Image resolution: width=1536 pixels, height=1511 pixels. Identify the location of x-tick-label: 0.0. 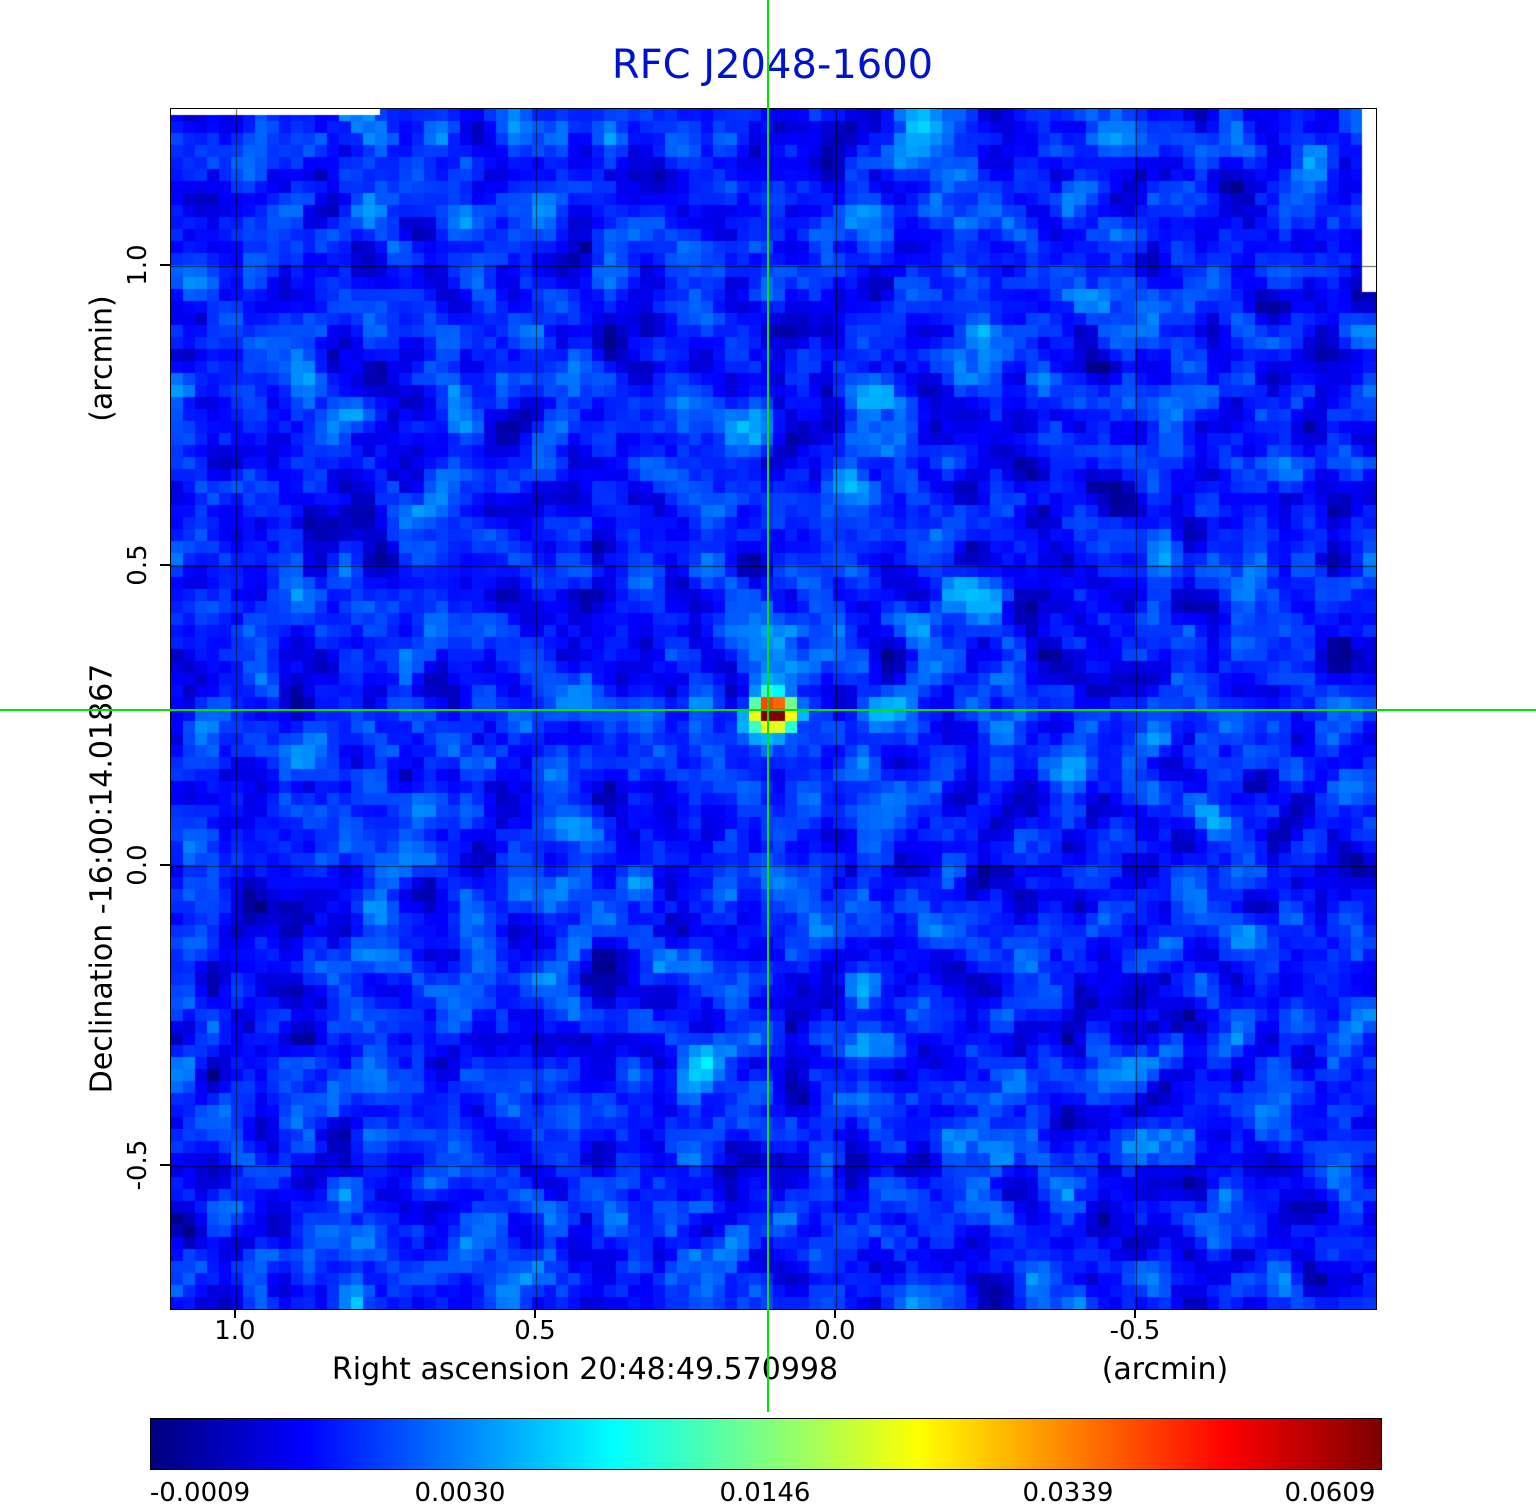
(835, 1331).